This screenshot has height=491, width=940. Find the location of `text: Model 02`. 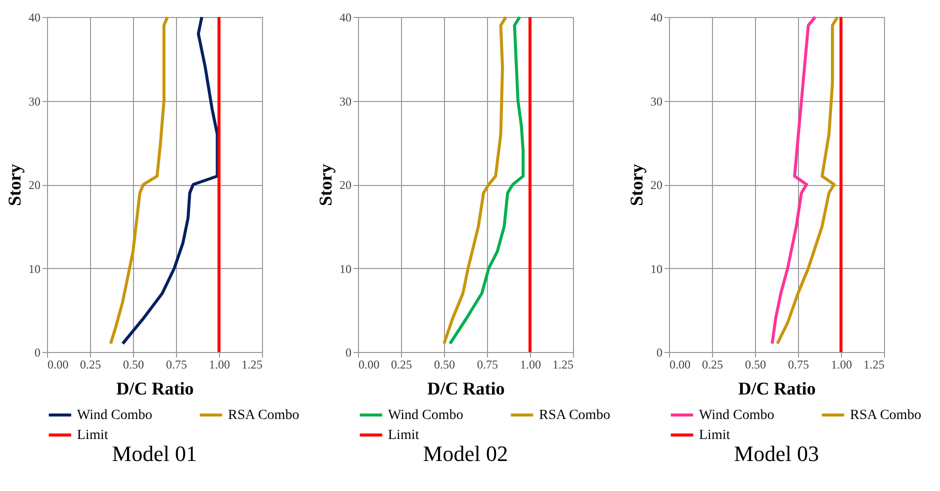

text: Model 02 is located at coordinates (465, 453).